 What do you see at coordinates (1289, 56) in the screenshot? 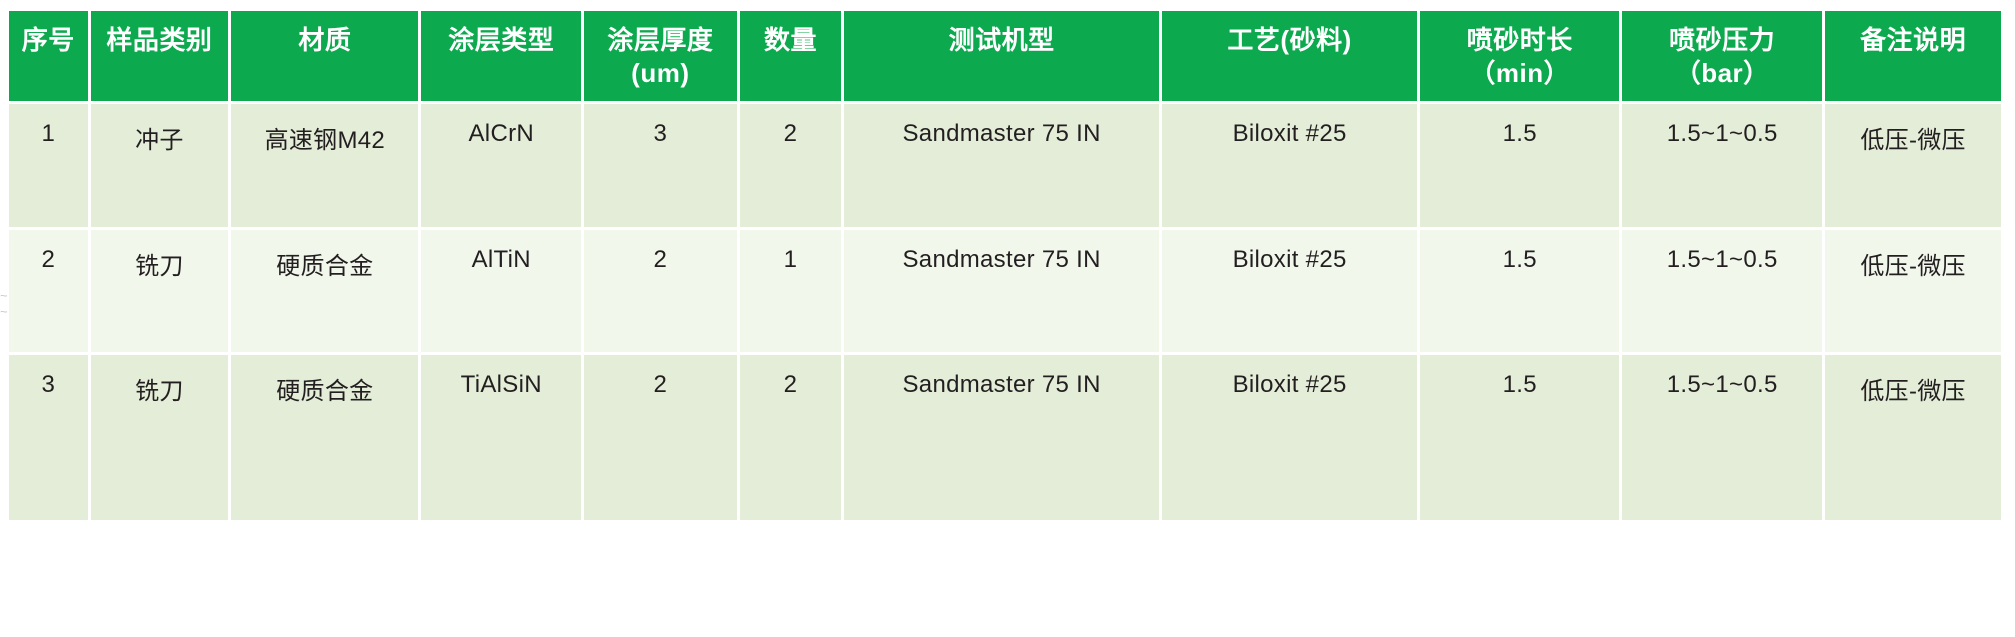
I see `column-header-process-media: 工艺(砂料)` at bounding box center [1289, 56].